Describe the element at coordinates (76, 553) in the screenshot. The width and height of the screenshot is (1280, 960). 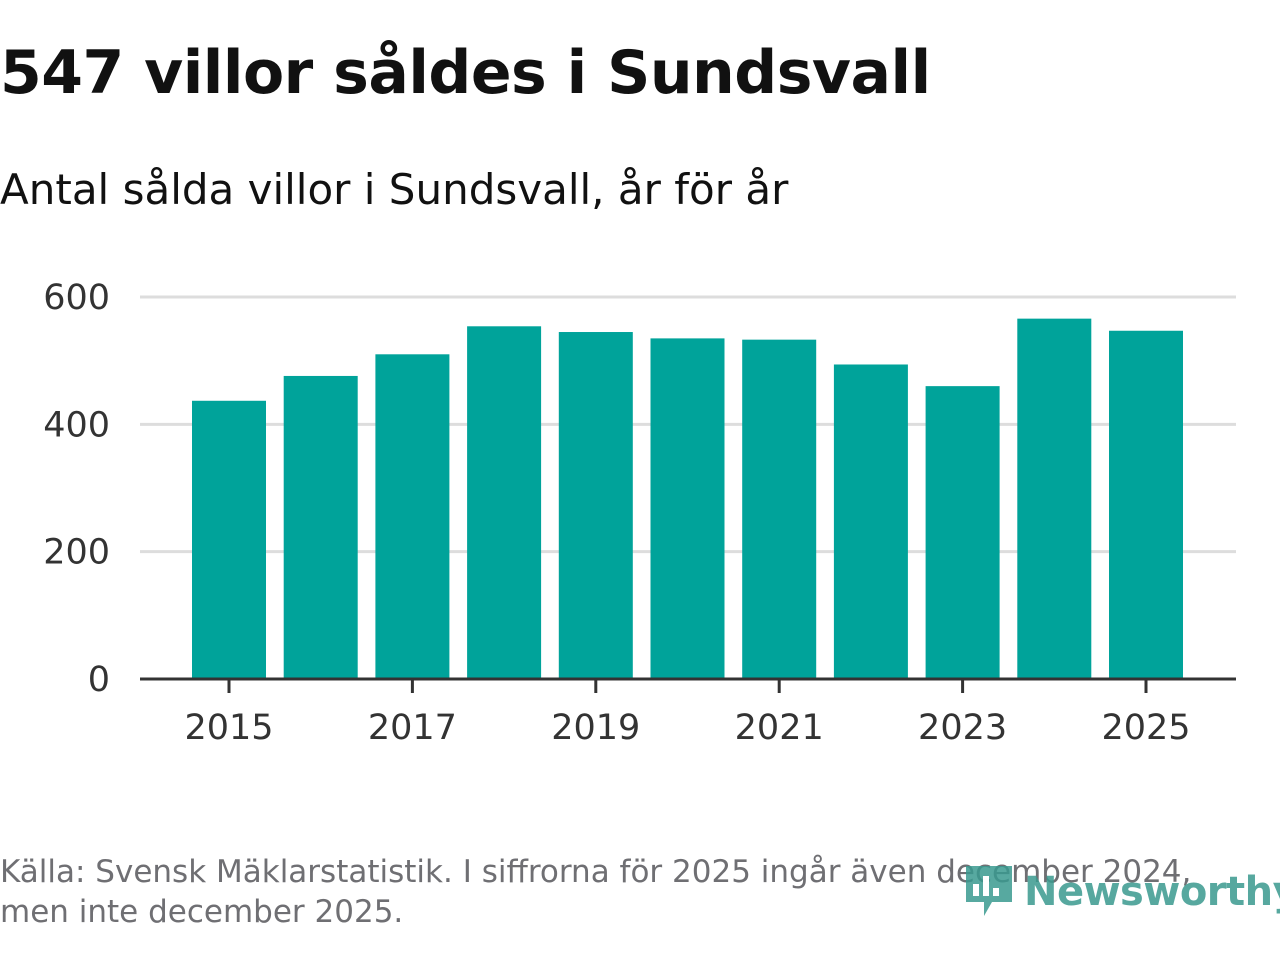
I see `y-tick-label: 200` at that location.